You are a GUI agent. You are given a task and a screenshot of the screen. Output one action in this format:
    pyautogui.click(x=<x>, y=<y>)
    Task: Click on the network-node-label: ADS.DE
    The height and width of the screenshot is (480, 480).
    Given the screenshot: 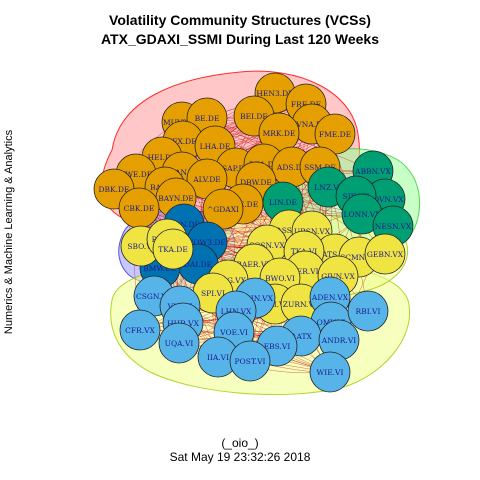 What is the action you would take?
    pyautogui.click(x=291, y=167)
    